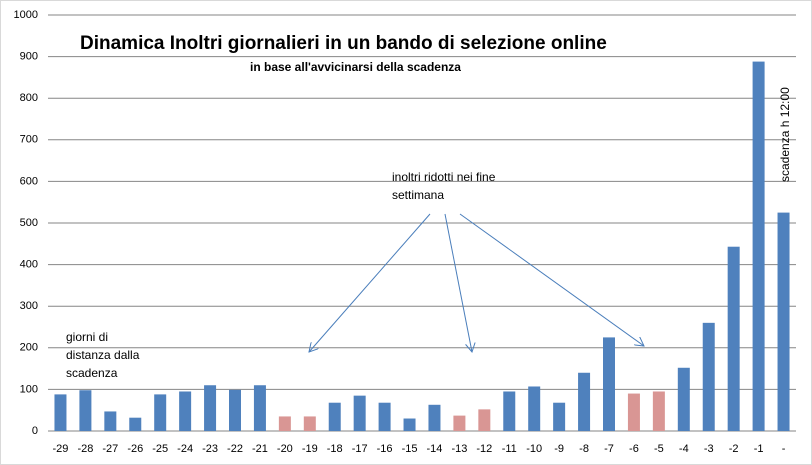 This screenshot has height=465, width=812. What do you see at coordinates (103, 355) in the screenshot?
I see `annotation: distanza dalla` at bounding box center [103, 355].